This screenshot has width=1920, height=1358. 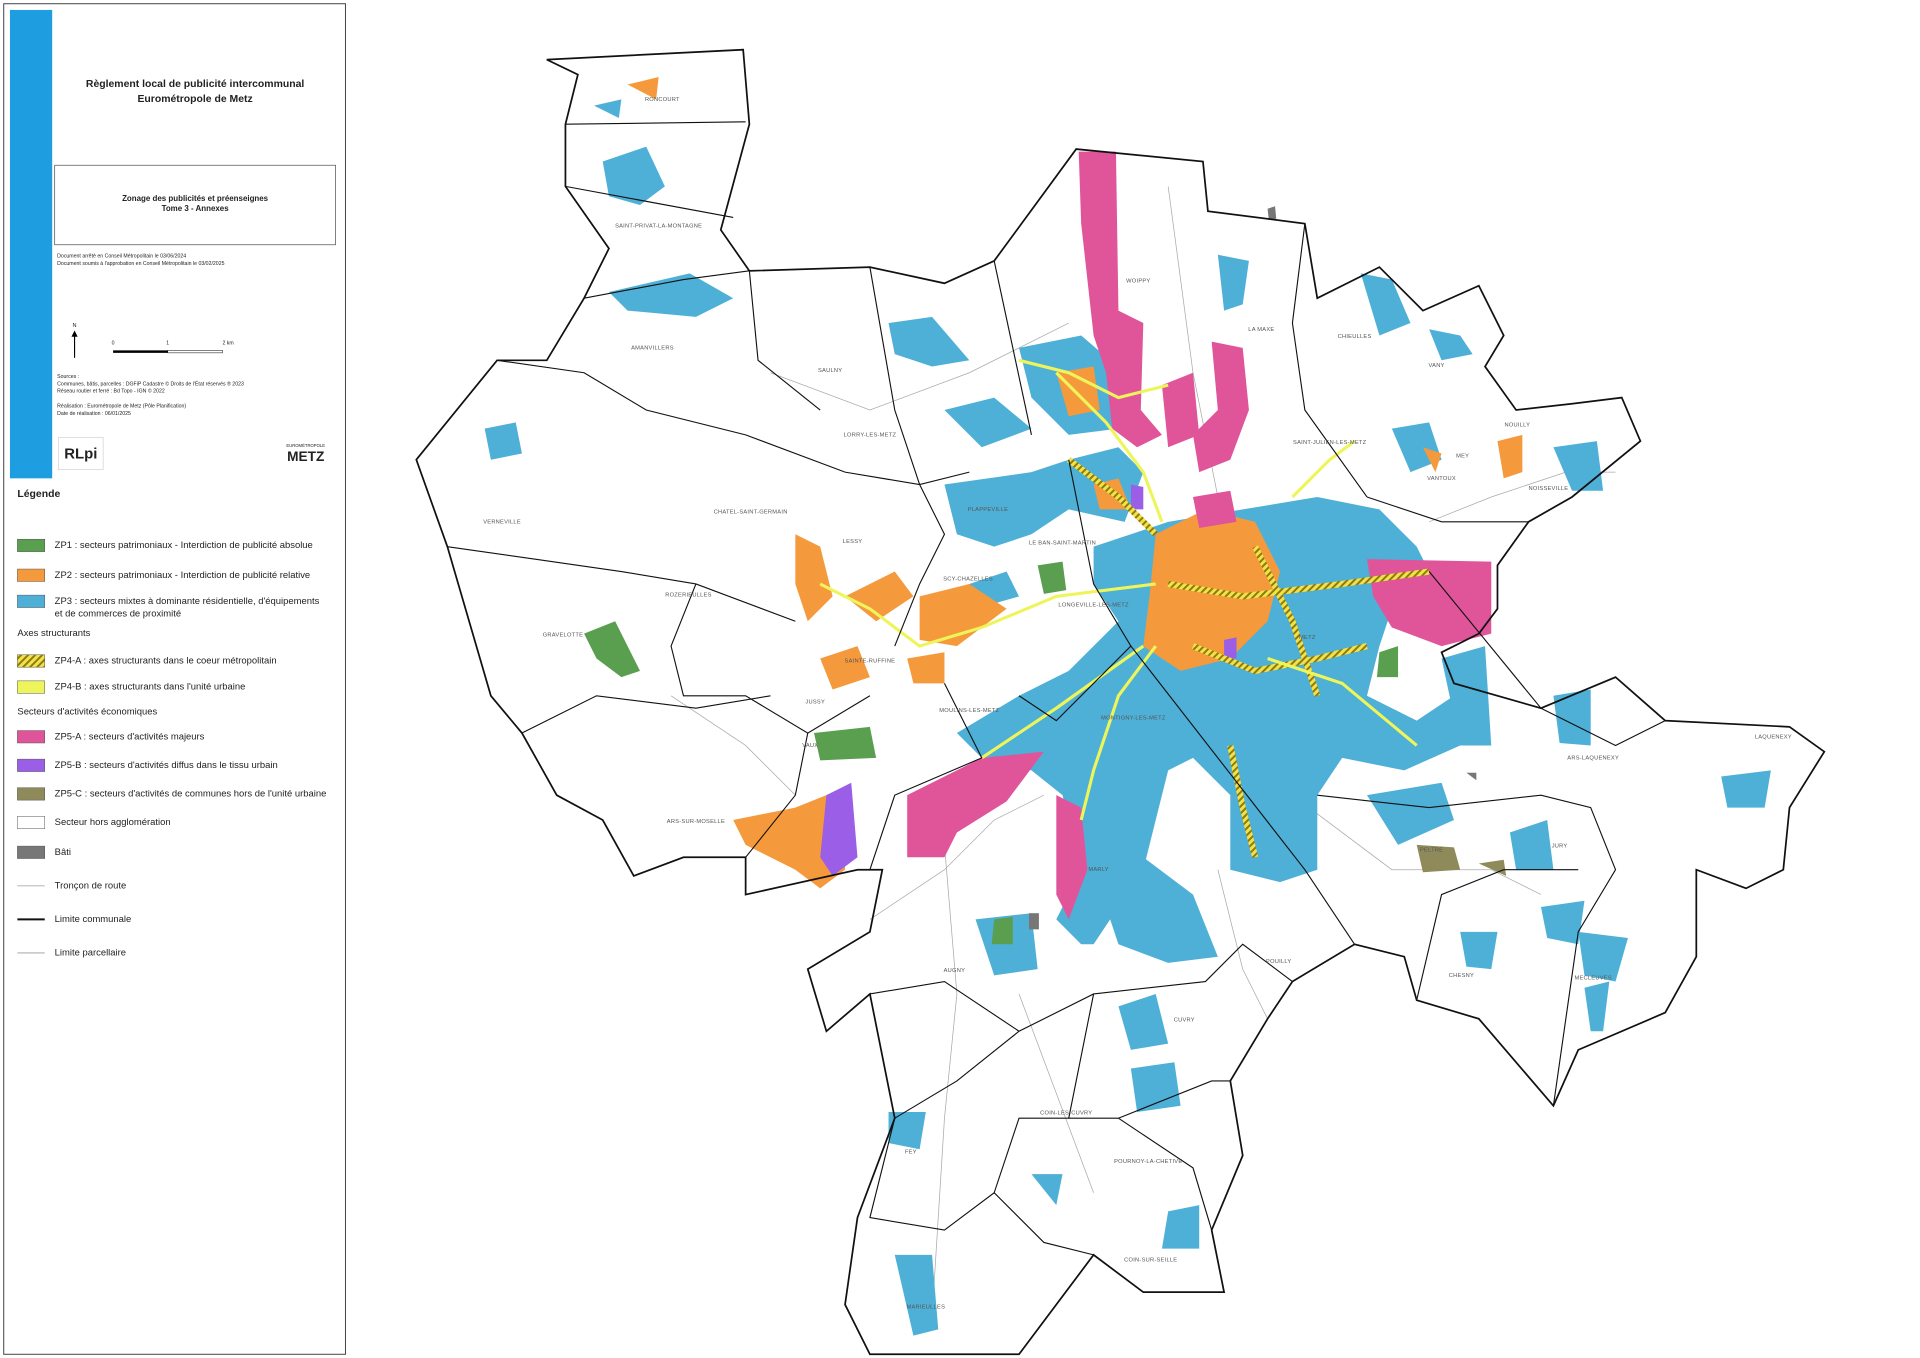 I want to click on commune-label: CHIEULLES, so click(x=1355, y=337).